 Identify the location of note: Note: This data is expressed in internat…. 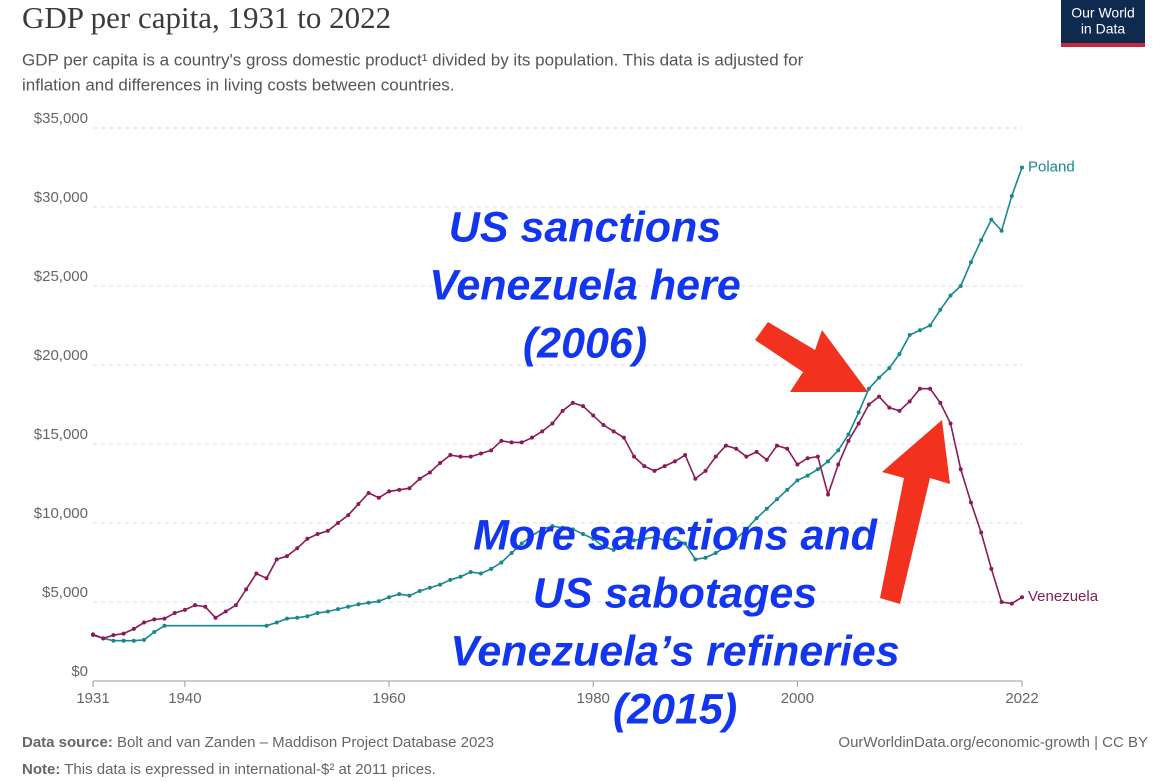
(229, 769).